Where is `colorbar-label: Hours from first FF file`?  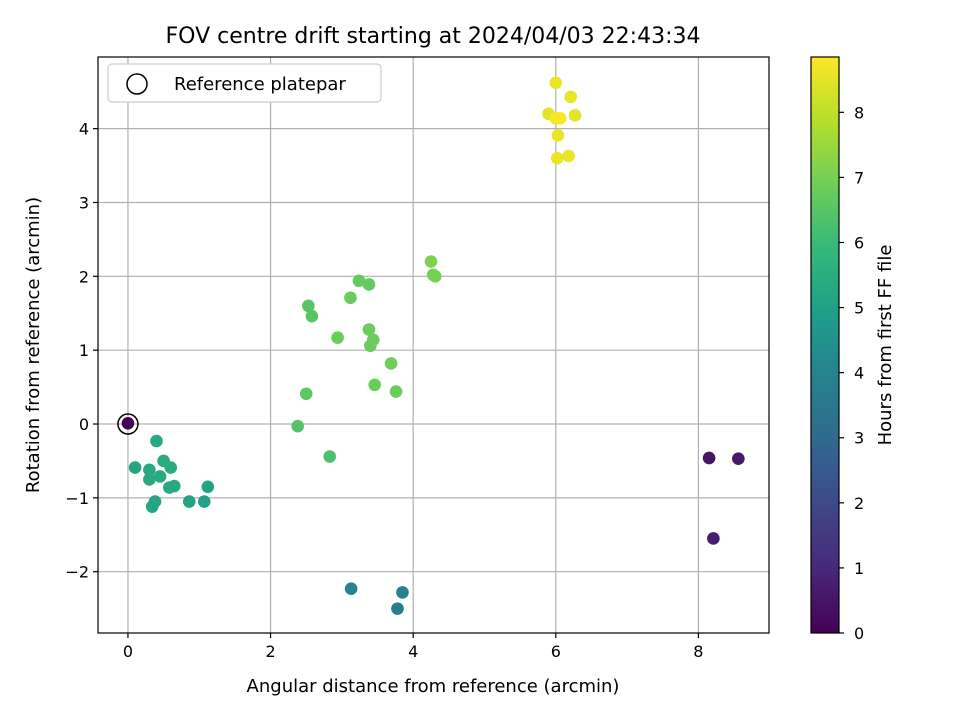 colorbar-label: Hours from first FF file is located at coordinates (885, 345).